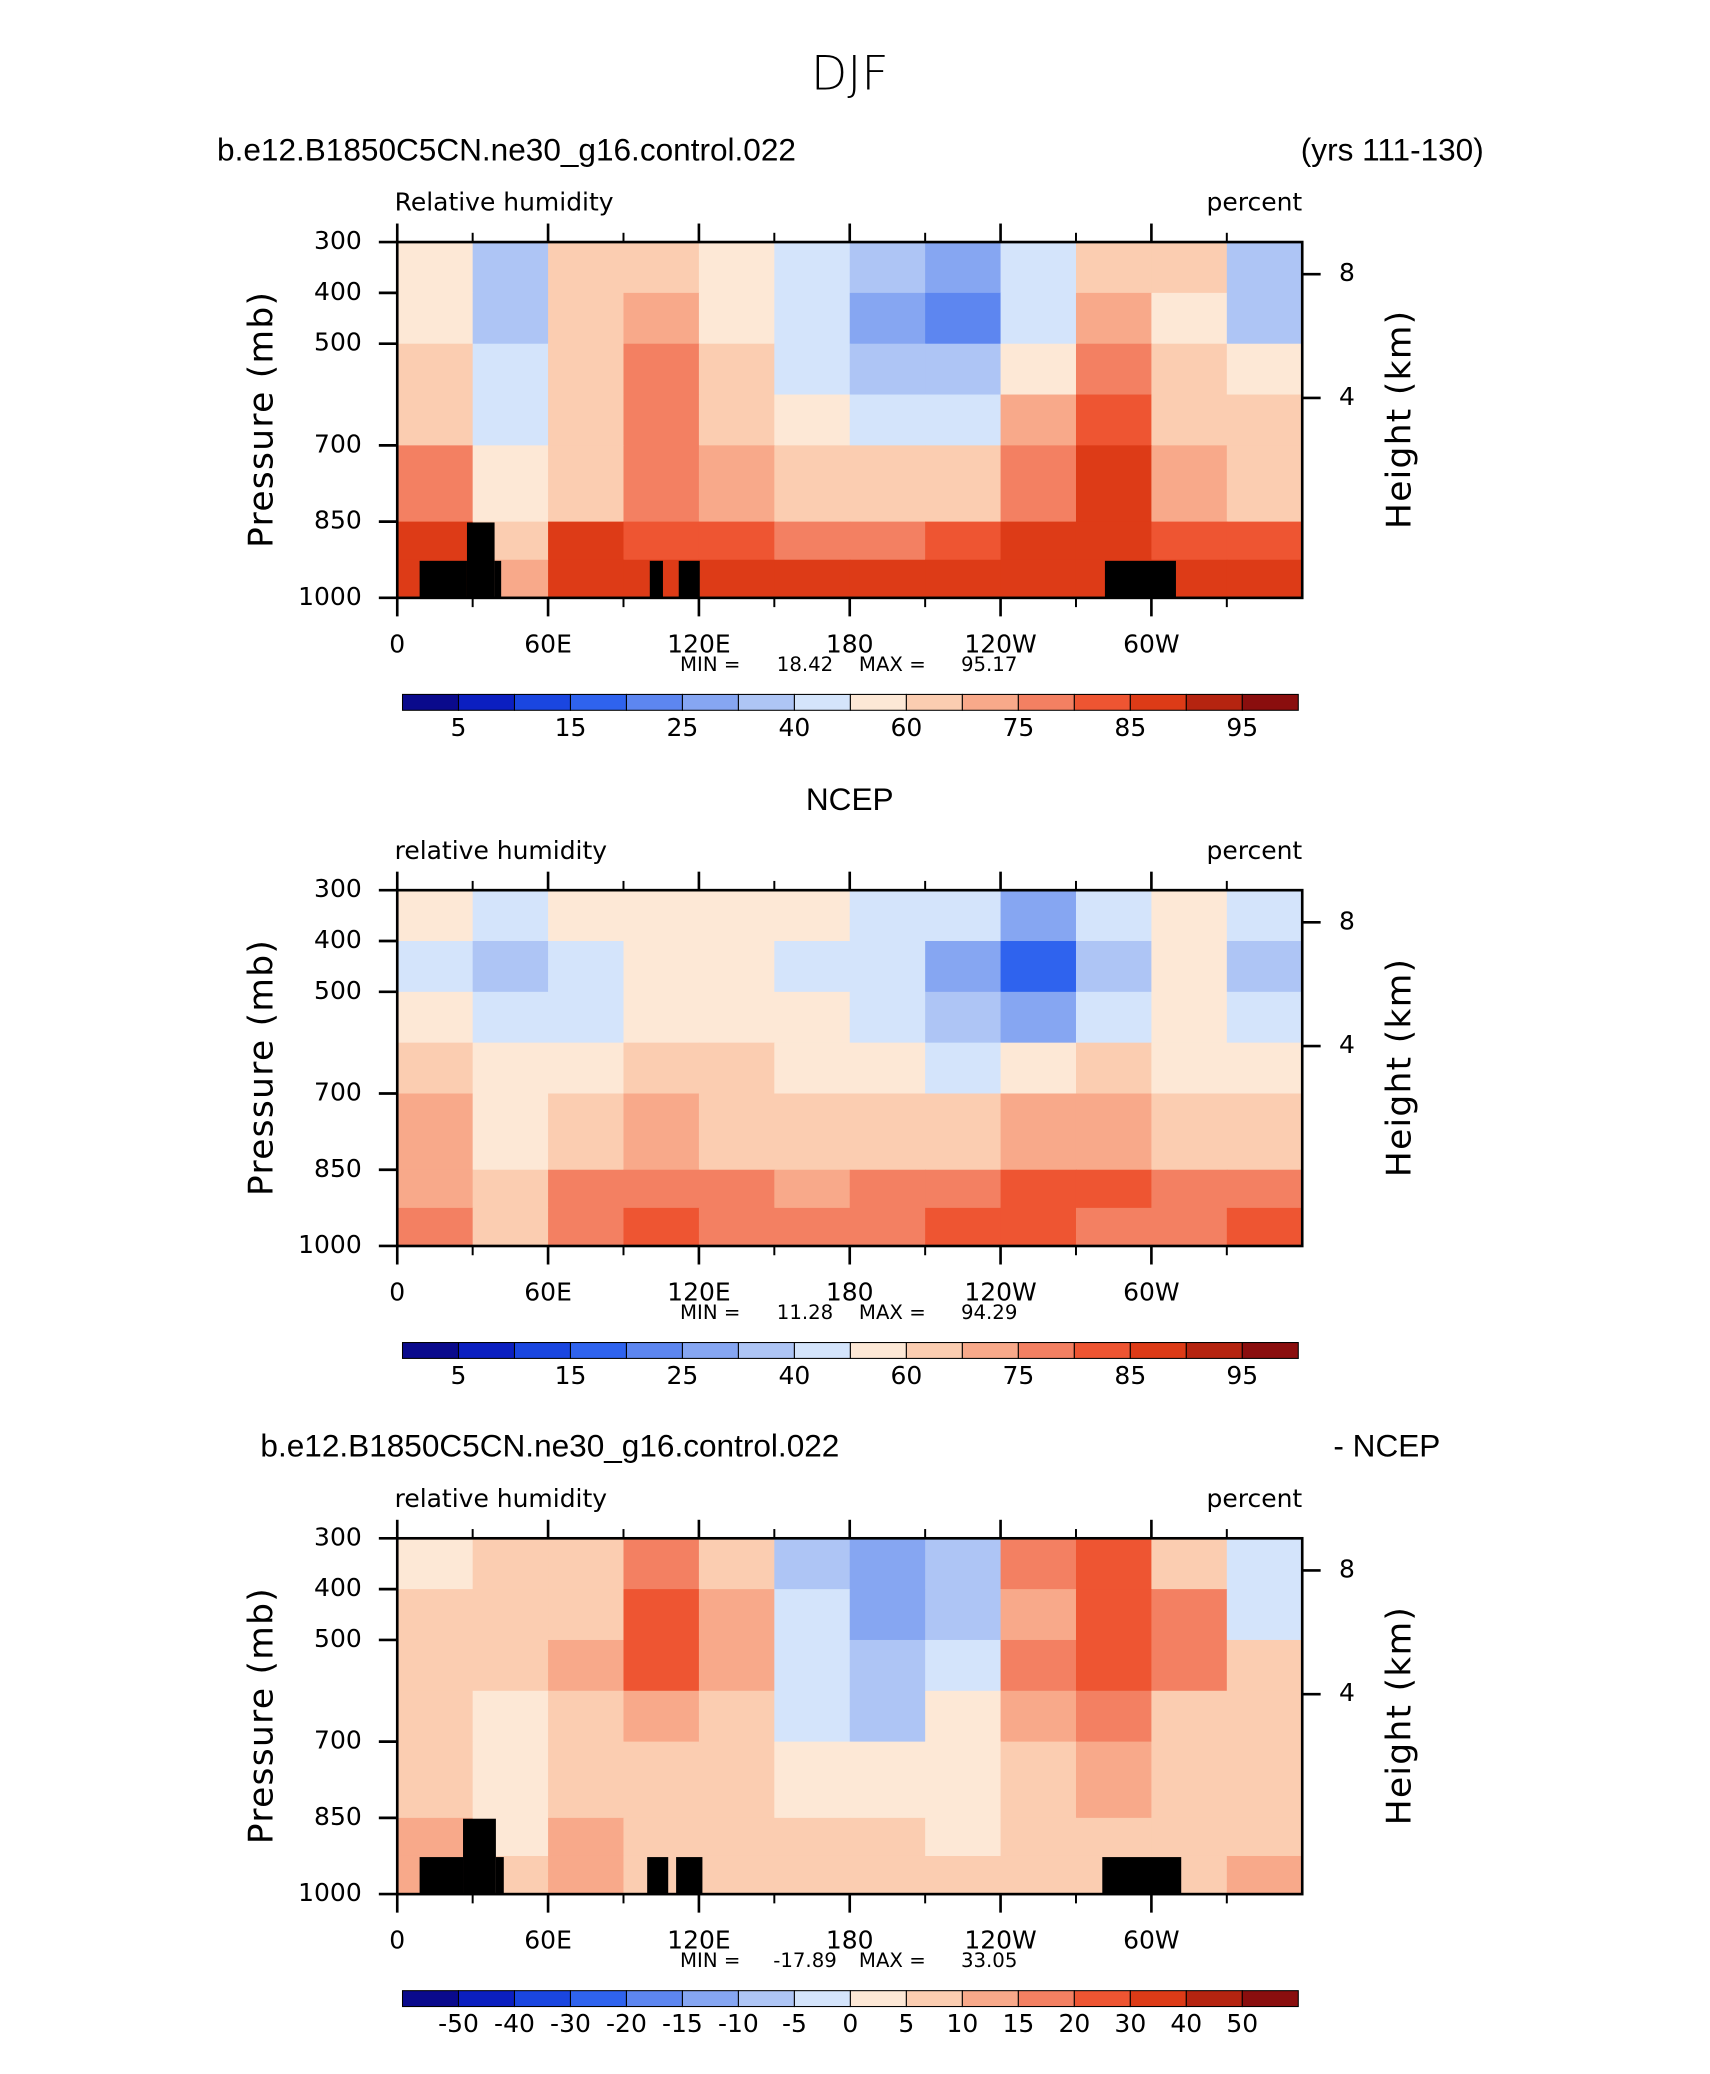 The width and height of the screenshot is (1710, 2074). Describe the element at coordinates (458, 2023) in the screenshot. I see `colorbar-label: -50` at that location.